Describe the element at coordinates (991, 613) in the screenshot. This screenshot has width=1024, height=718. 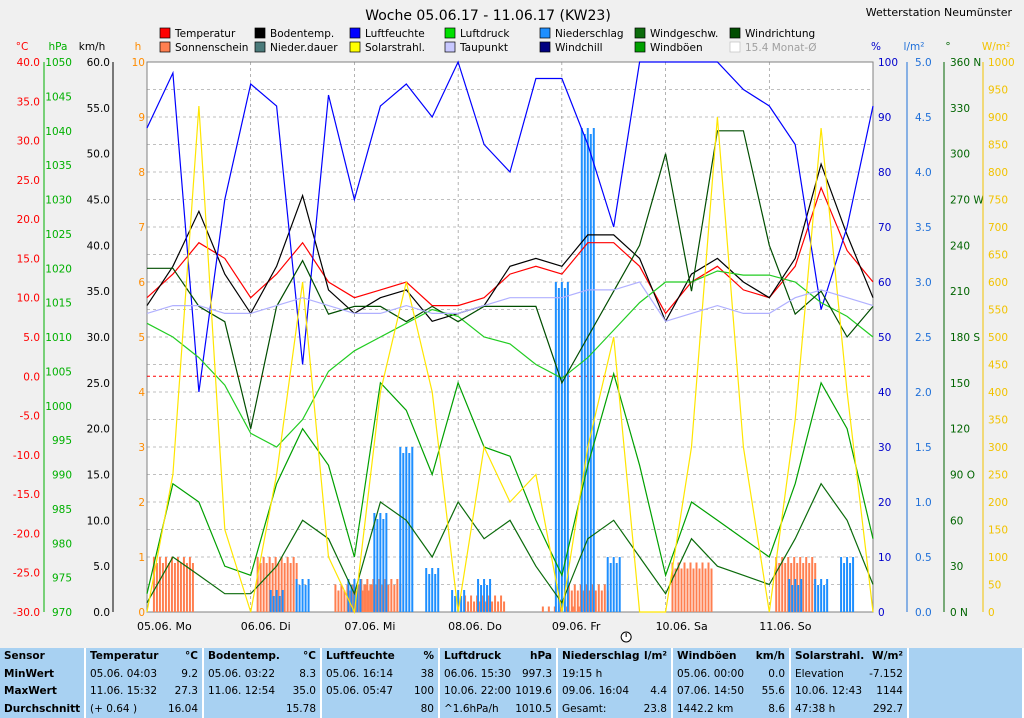
I see `axis-tick-solar: 0` at that location.